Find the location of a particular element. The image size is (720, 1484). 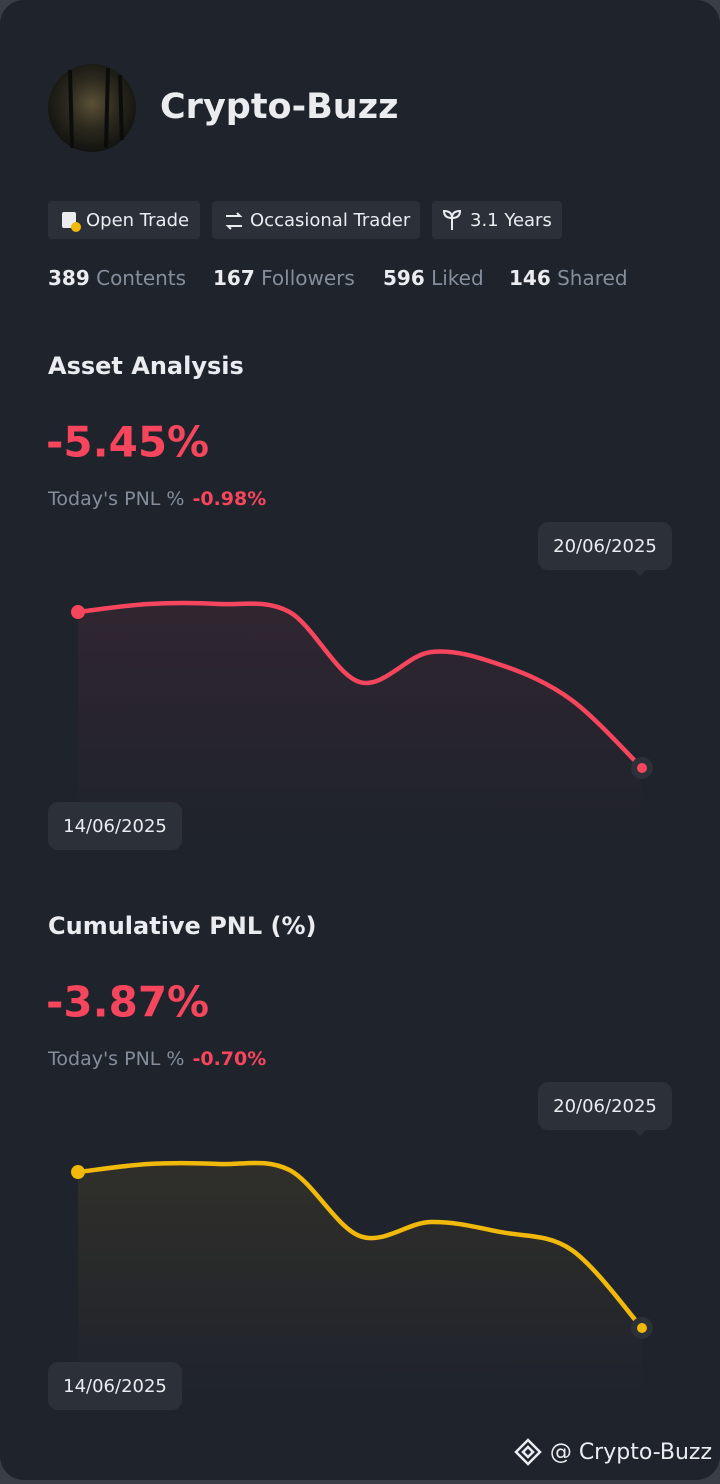

stat-label: Followers is located at coordinates (308, 278).